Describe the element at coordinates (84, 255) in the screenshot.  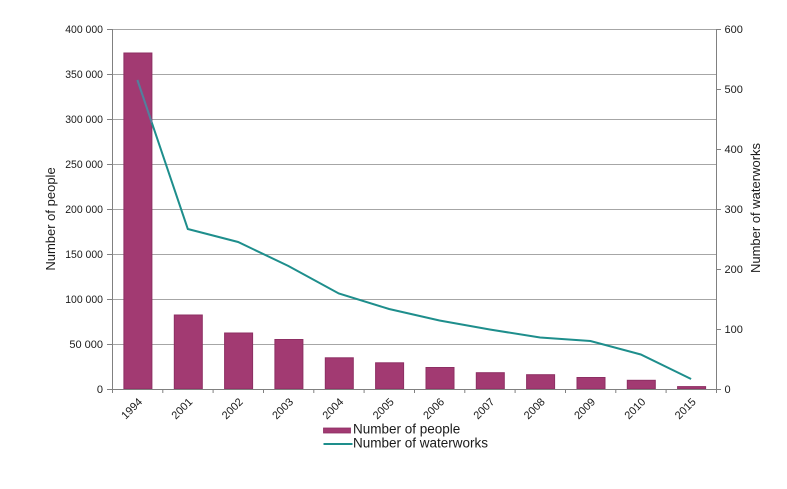
I see `svg-text: 150 000` at that location.